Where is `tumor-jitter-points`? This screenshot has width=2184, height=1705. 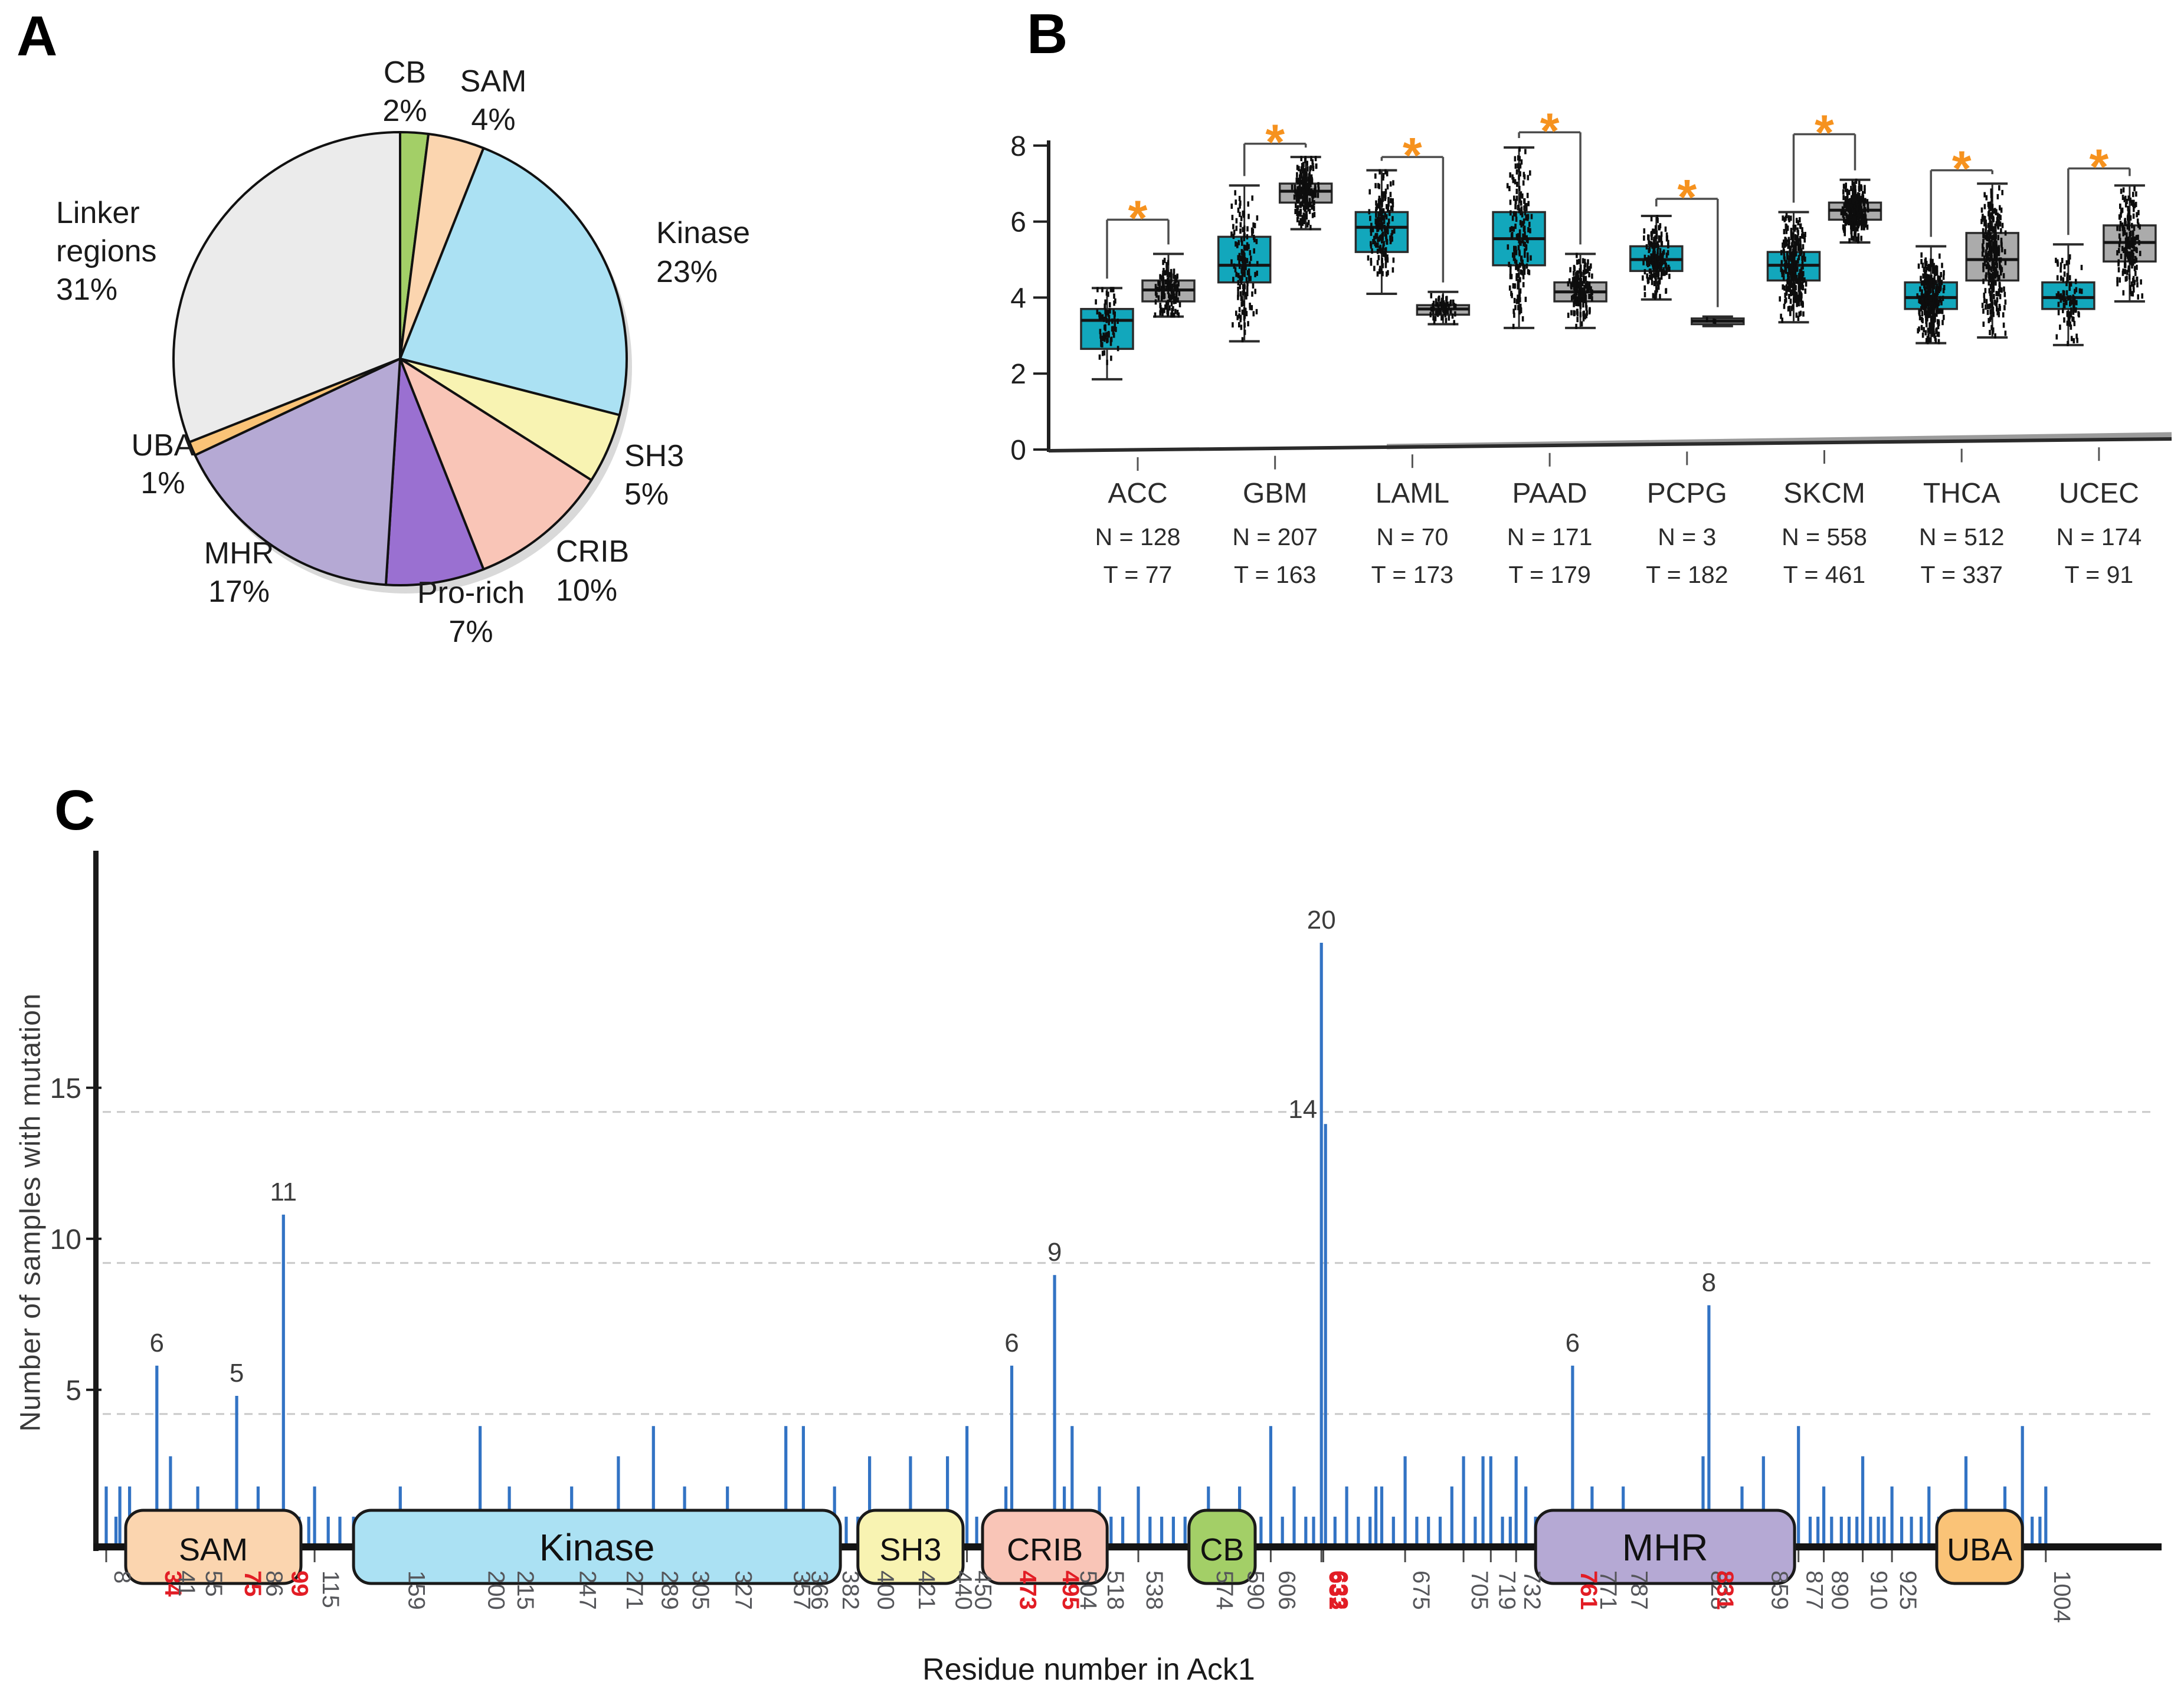 tumor-jitter-points is located at coordinates (1793, 268).